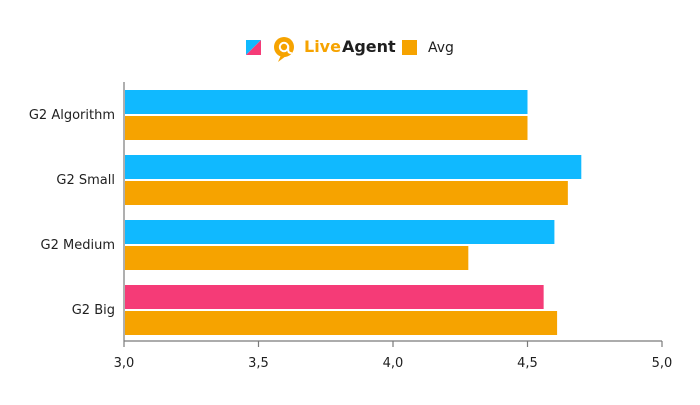  I want to click on legend-liveagent-swatch-pink, so click(253, 47).